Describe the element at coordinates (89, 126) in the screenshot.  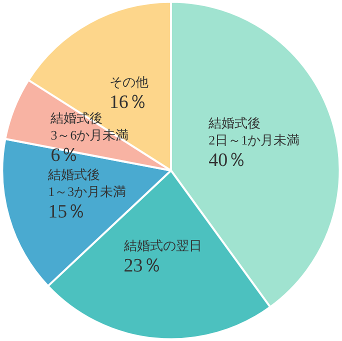
I see `slice-label: 結婚式後 3～6か月未満` at that location.